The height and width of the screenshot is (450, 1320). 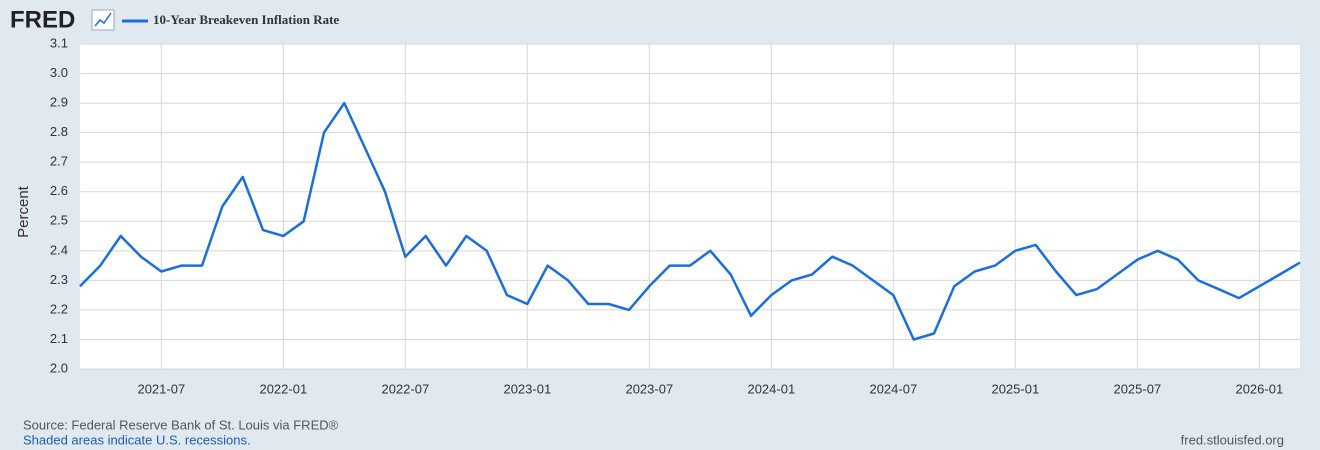 What do you see at coordinates (59, 190) in the screenshot?
I see `y-tick-label: 2.6` at bounding box center [59, 190].